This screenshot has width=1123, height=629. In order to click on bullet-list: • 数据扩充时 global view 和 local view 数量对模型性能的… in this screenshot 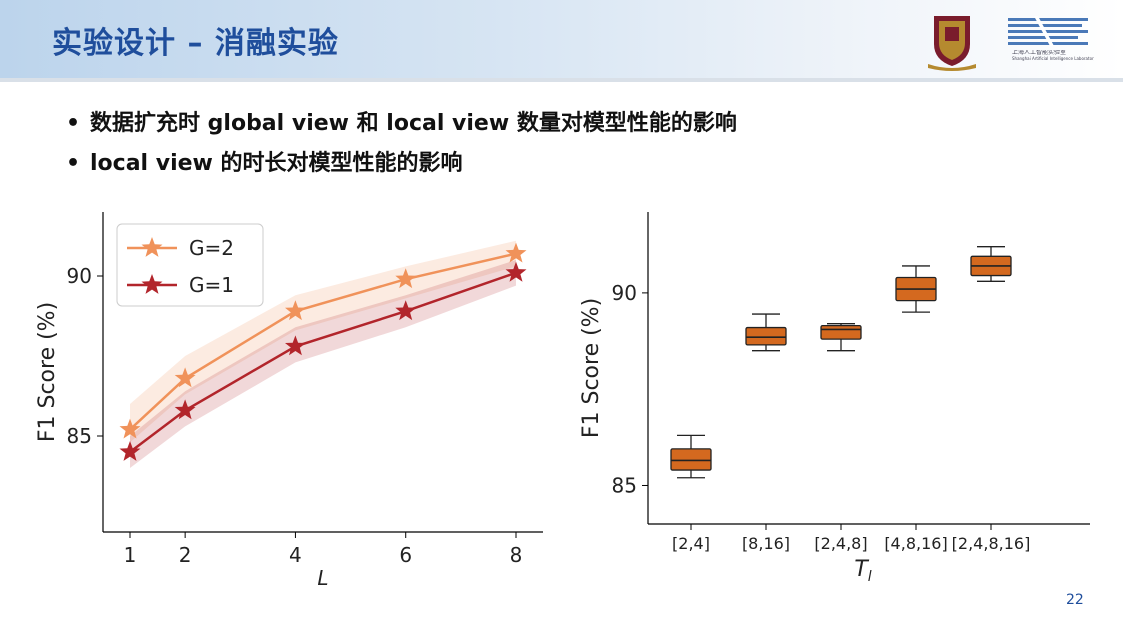, I will do `click(401, 144)`.